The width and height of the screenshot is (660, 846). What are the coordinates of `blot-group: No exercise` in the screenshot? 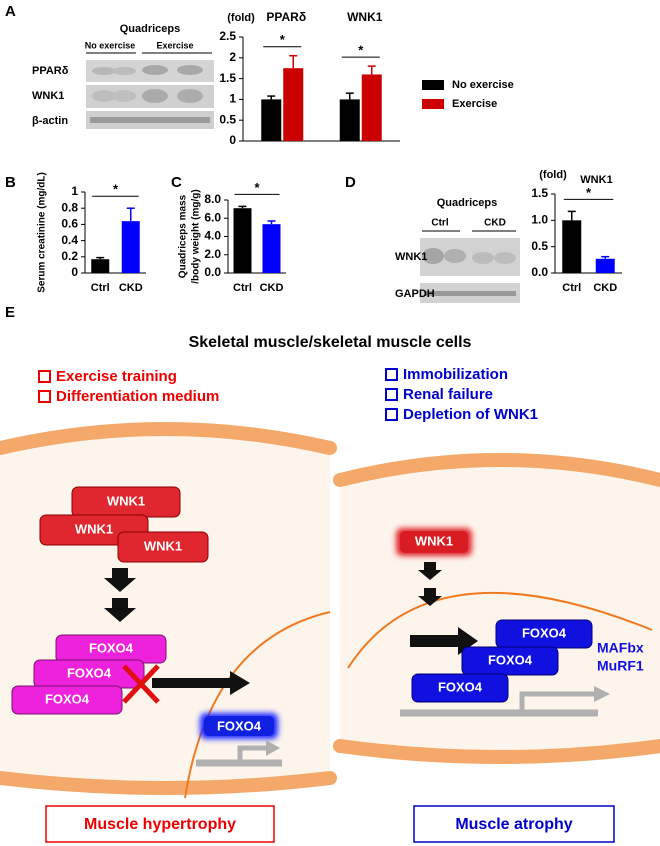 It's located at (110, 45).